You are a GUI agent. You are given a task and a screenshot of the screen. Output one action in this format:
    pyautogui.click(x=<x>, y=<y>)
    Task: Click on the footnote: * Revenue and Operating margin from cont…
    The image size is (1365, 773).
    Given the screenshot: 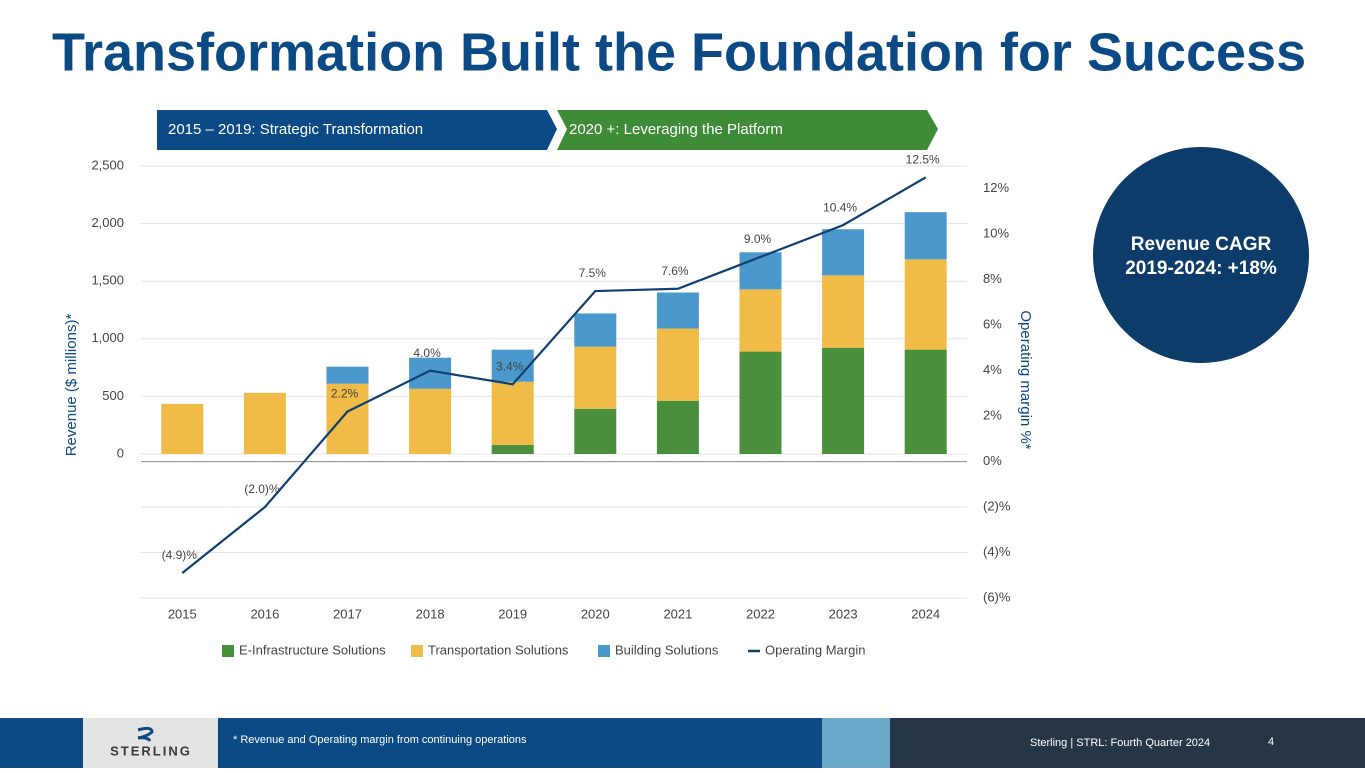 What is the action you would take?
    pyautogui.click(x=380, y=740)
    